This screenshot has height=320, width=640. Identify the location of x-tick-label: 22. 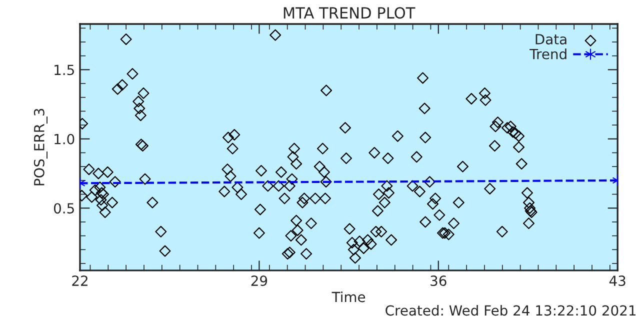
(80, 281).